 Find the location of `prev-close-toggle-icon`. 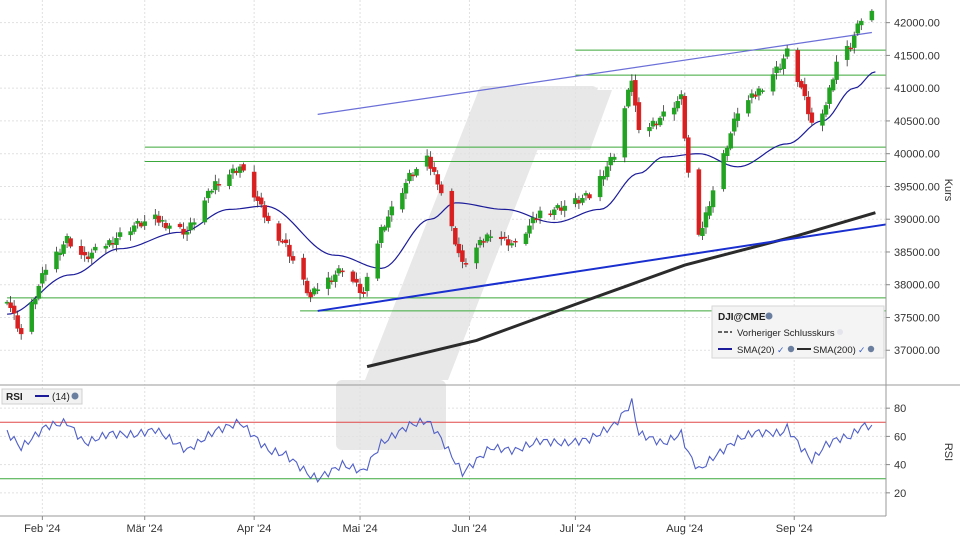

prev-close-toggle-icon is located at coordinates (840, 332).